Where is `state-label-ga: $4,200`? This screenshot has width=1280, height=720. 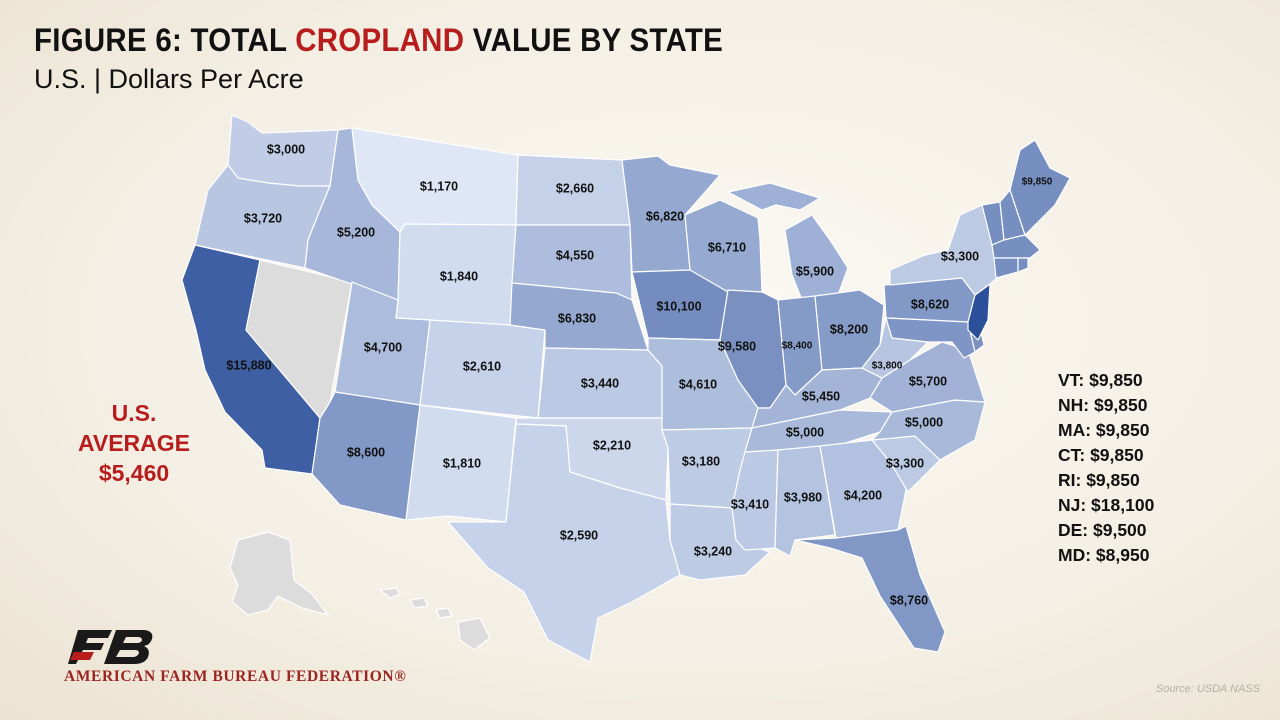
state-label-ga: $4,200 is located at coordinates (863, 495).